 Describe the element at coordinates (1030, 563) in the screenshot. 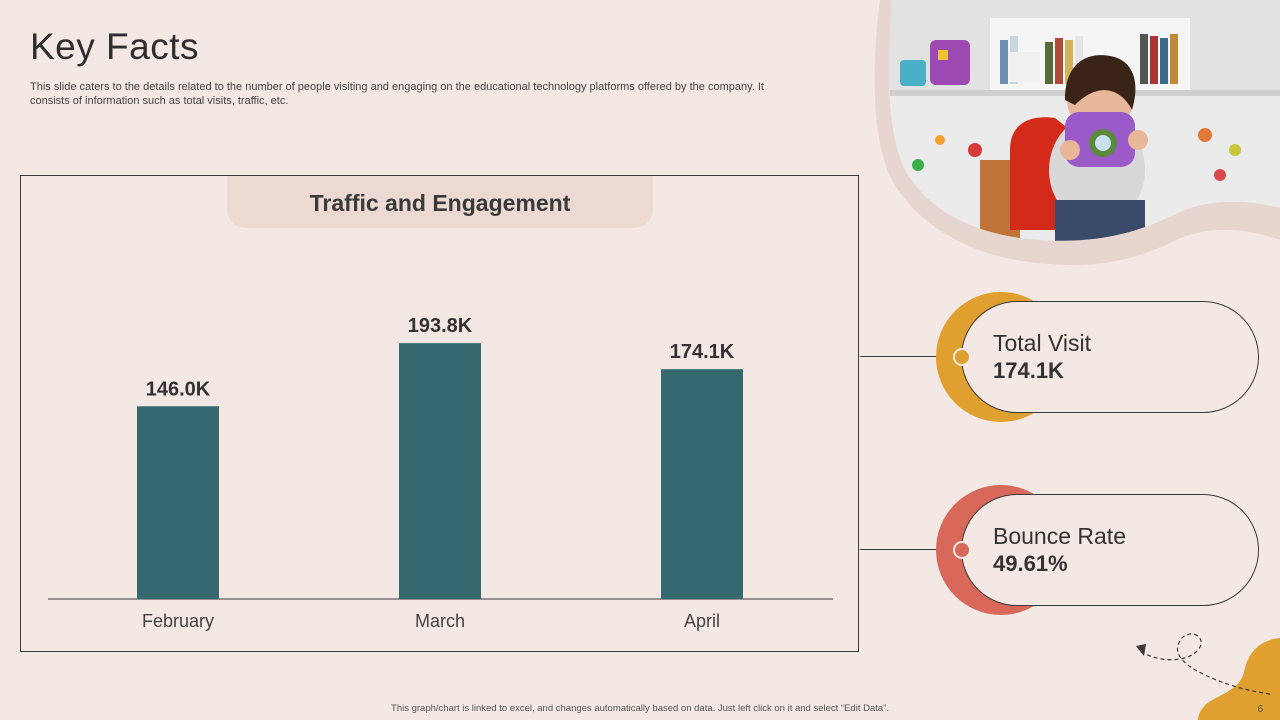

I see `kpi-value: 49.61%` at that location.